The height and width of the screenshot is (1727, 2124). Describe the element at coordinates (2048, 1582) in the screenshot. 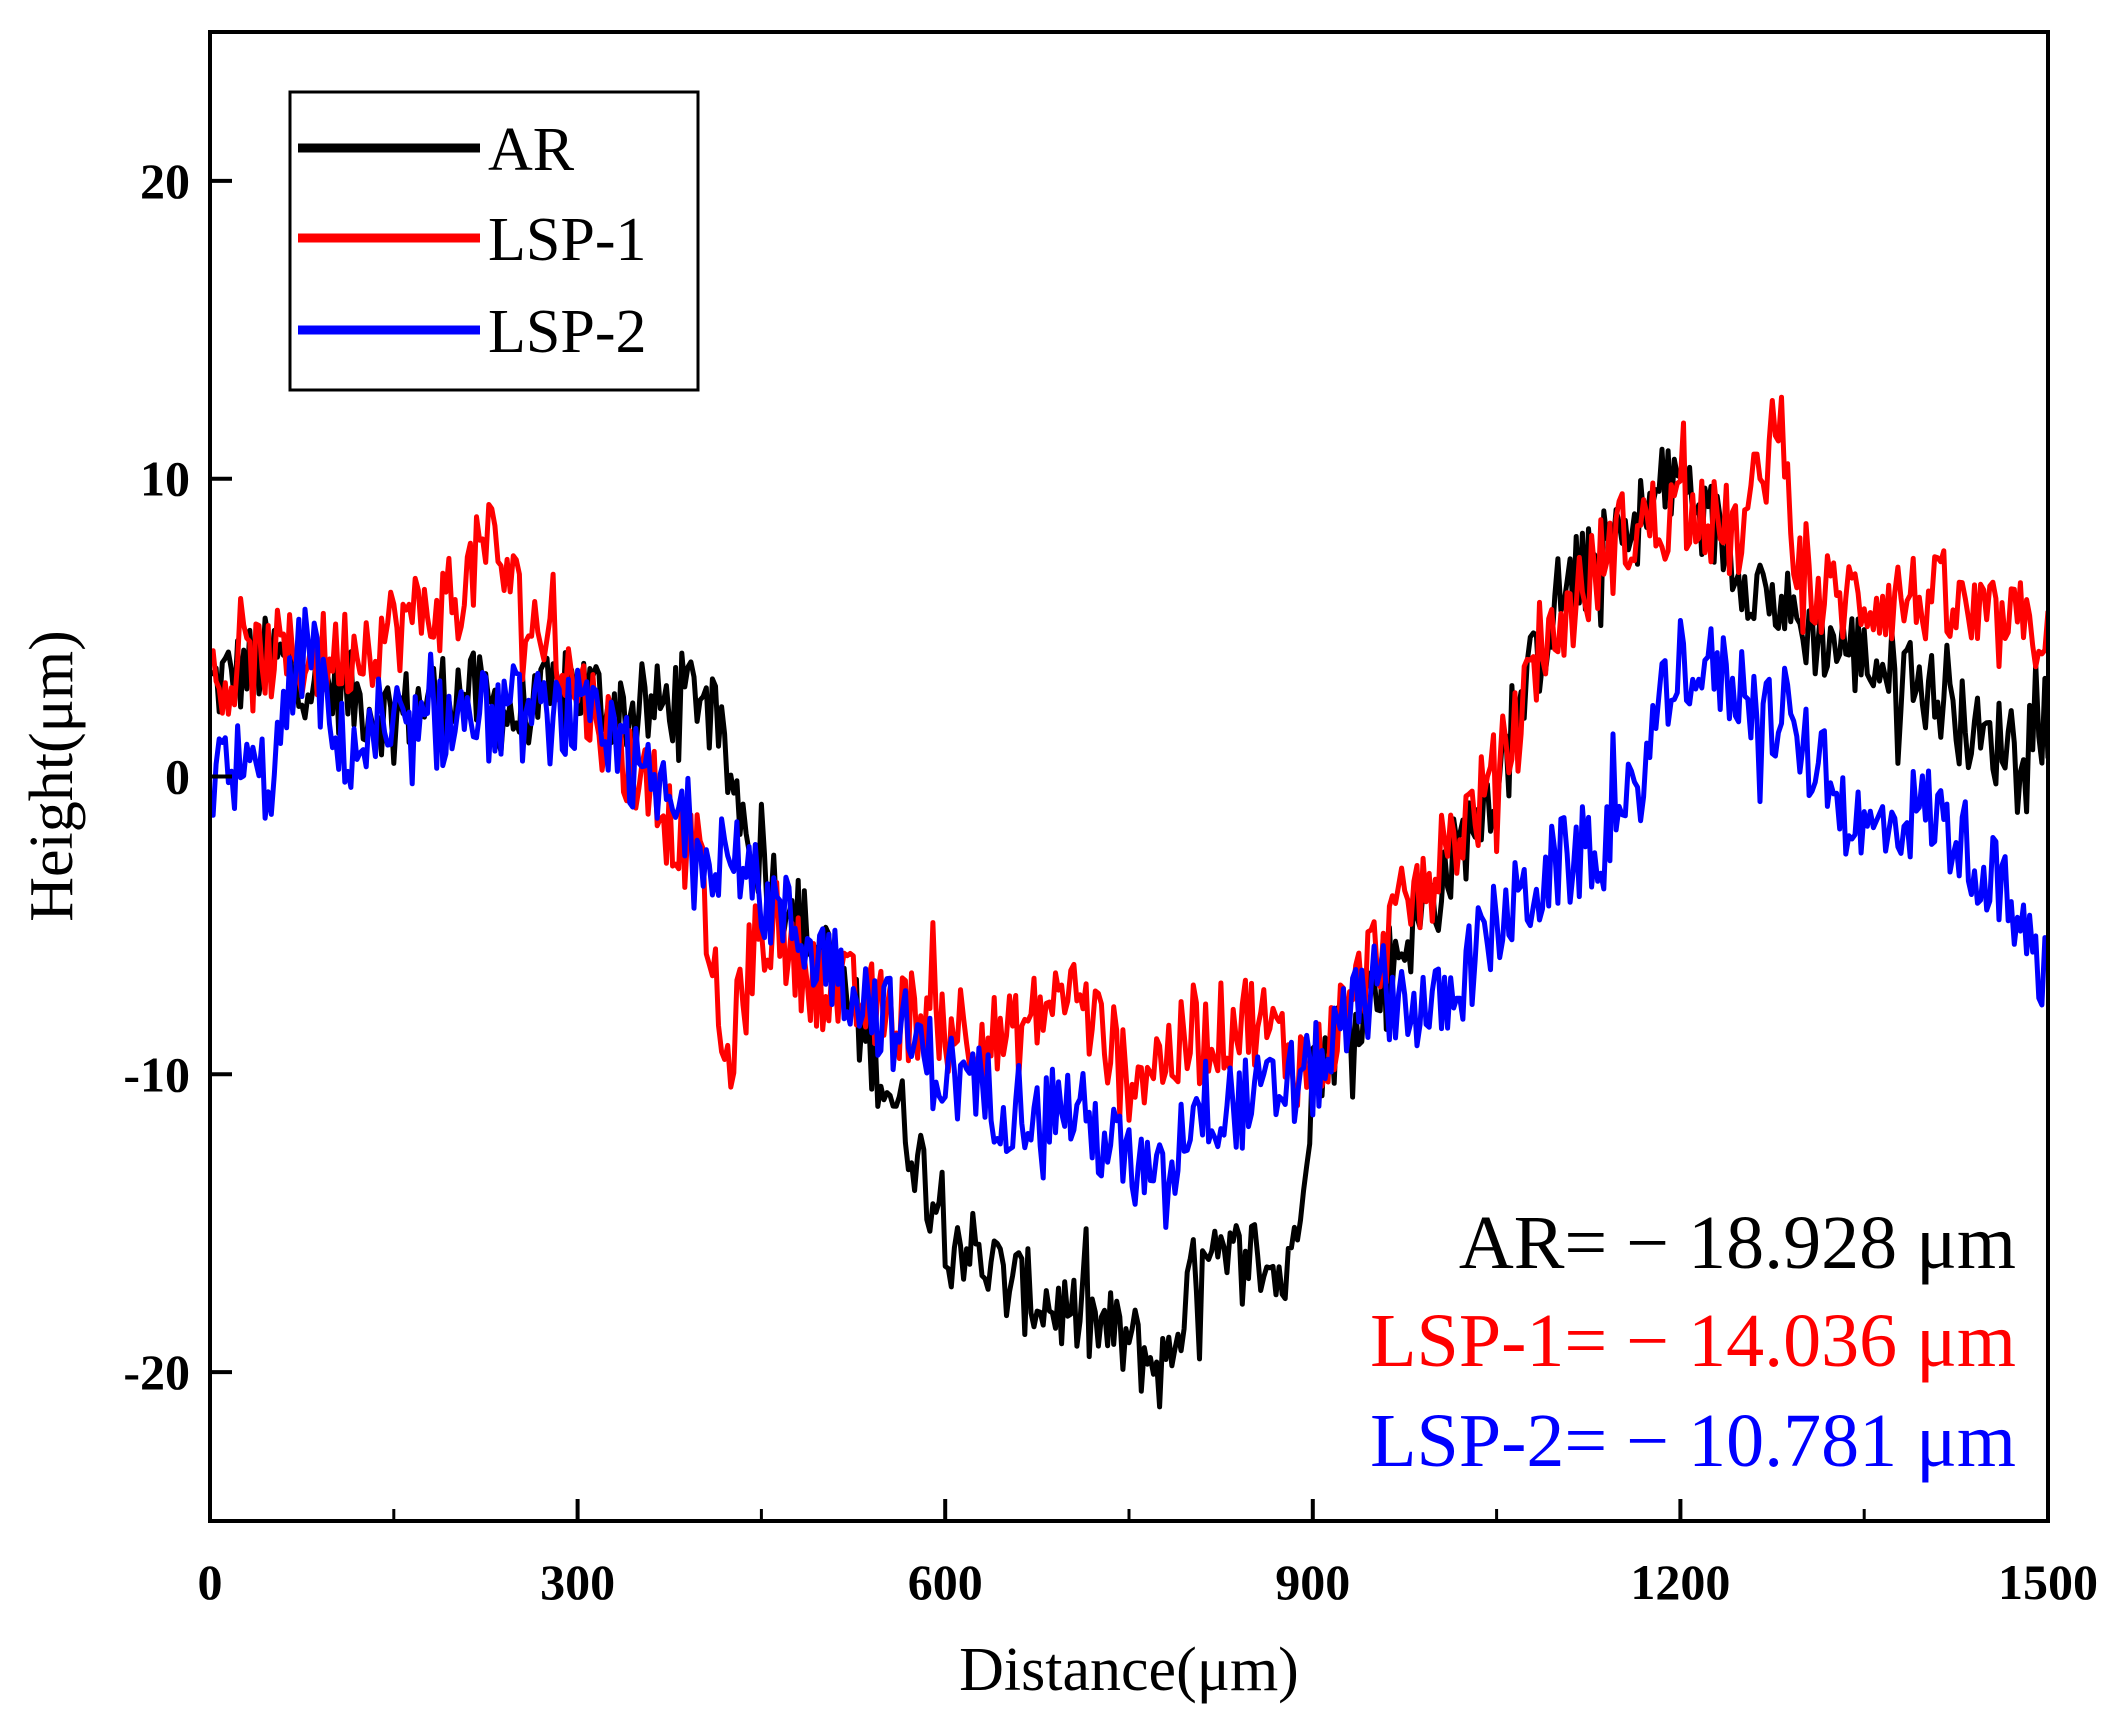

I see `x-tick-label: 1500` at that location.